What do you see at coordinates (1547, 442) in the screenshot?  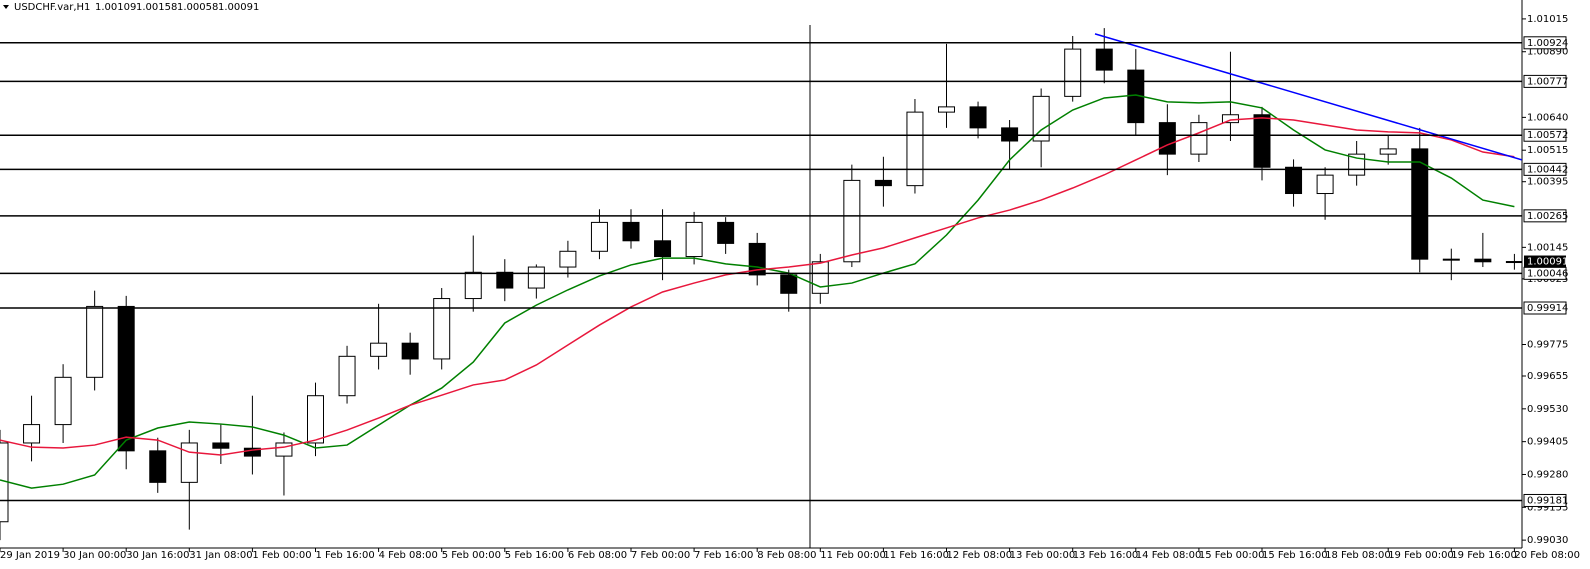 I see `y-tick-label: 0.99405` at bounding box center [1547, 442].